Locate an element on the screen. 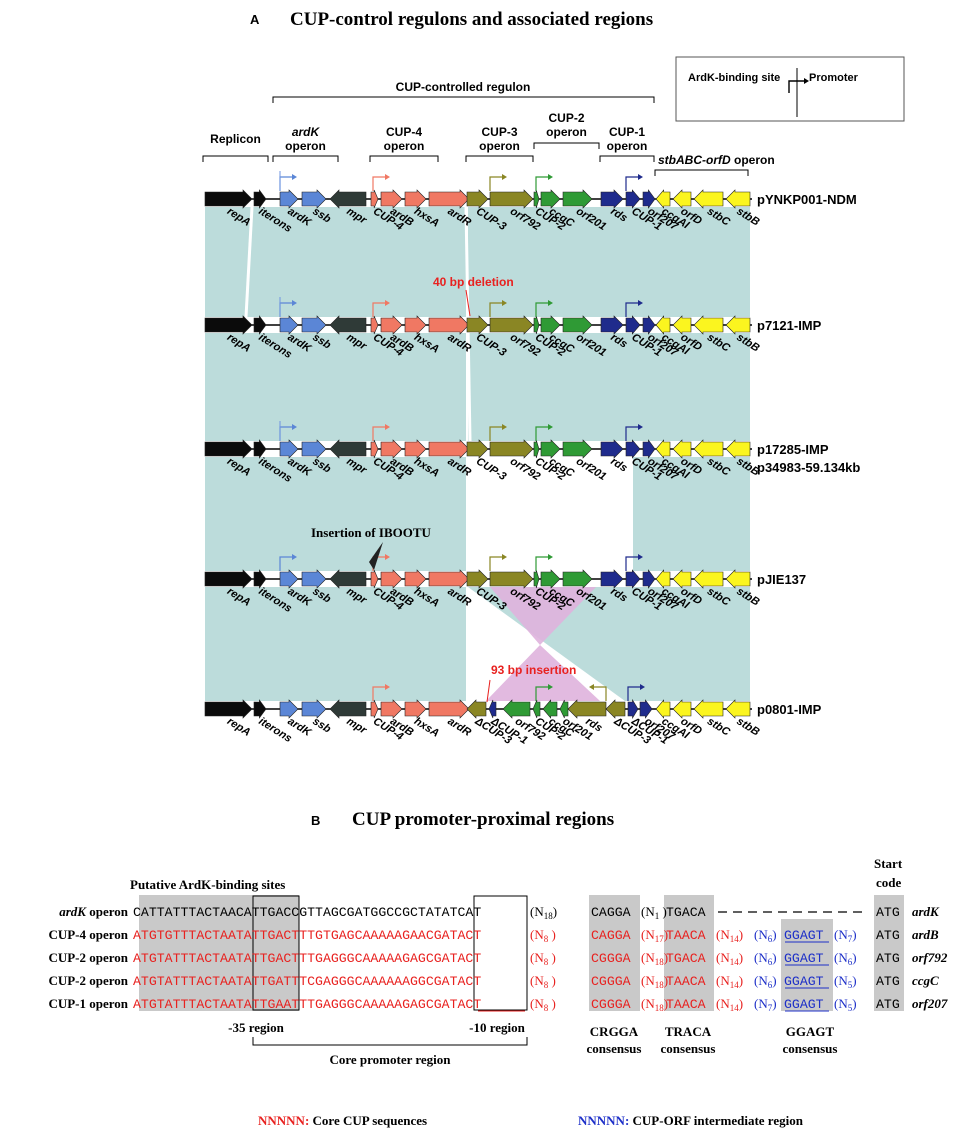 This screenshot has width=964, height=1136. operon-bracket-cup3 is located at coordinates (499, 158).